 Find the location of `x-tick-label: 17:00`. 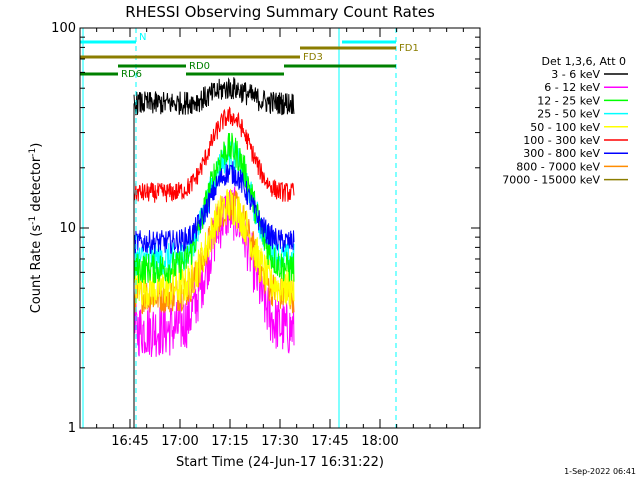

x-tick-label: 17:00 is located at coordinates (179, 441).